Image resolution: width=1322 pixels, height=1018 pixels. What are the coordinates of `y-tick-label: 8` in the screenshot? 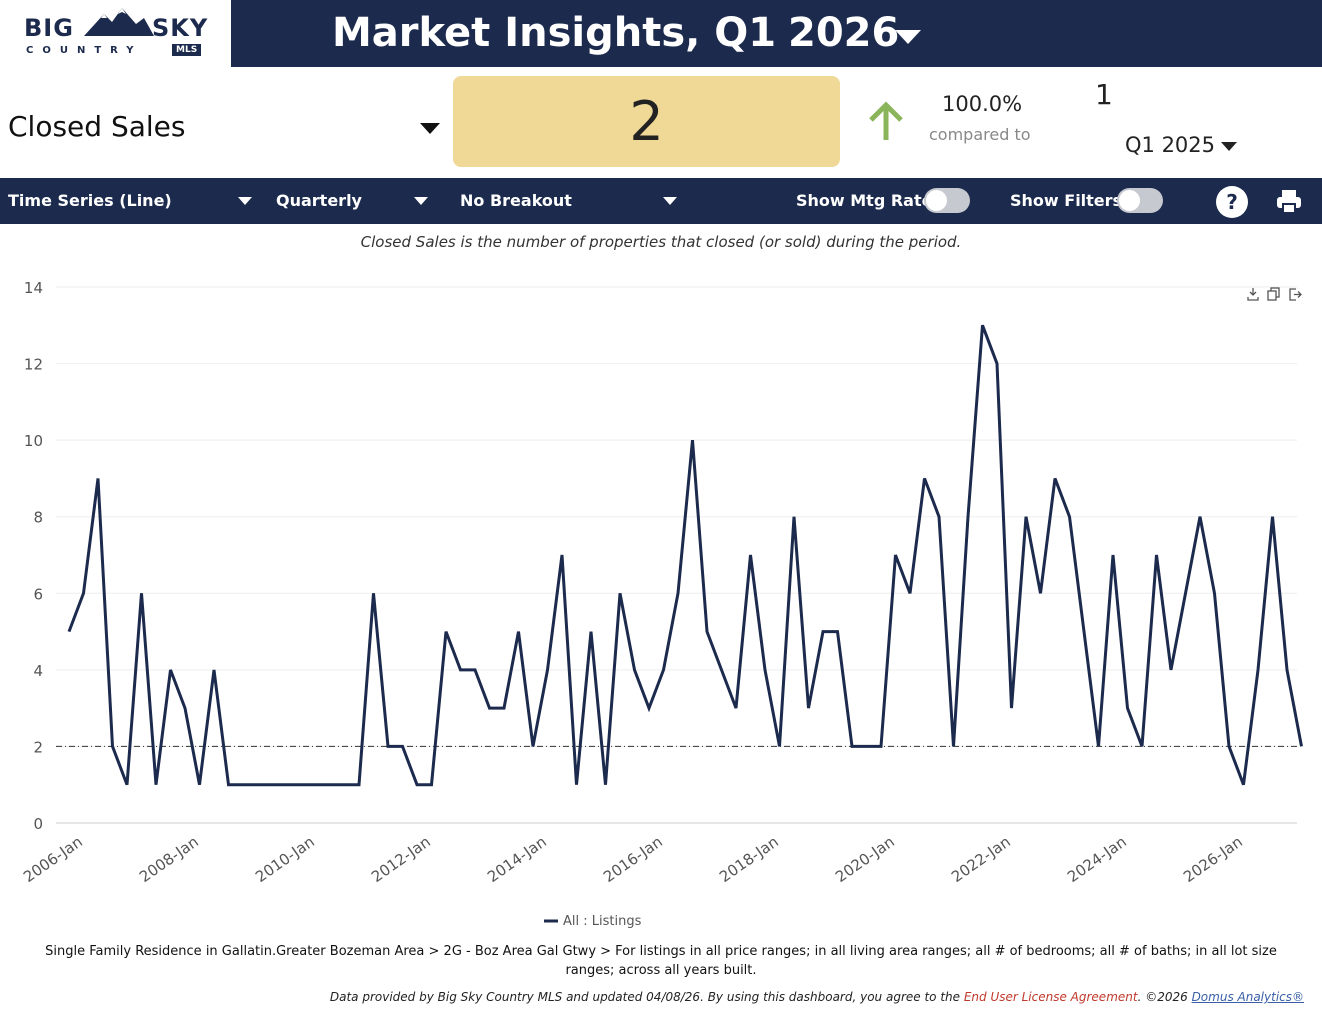 It's located at (38, 518).